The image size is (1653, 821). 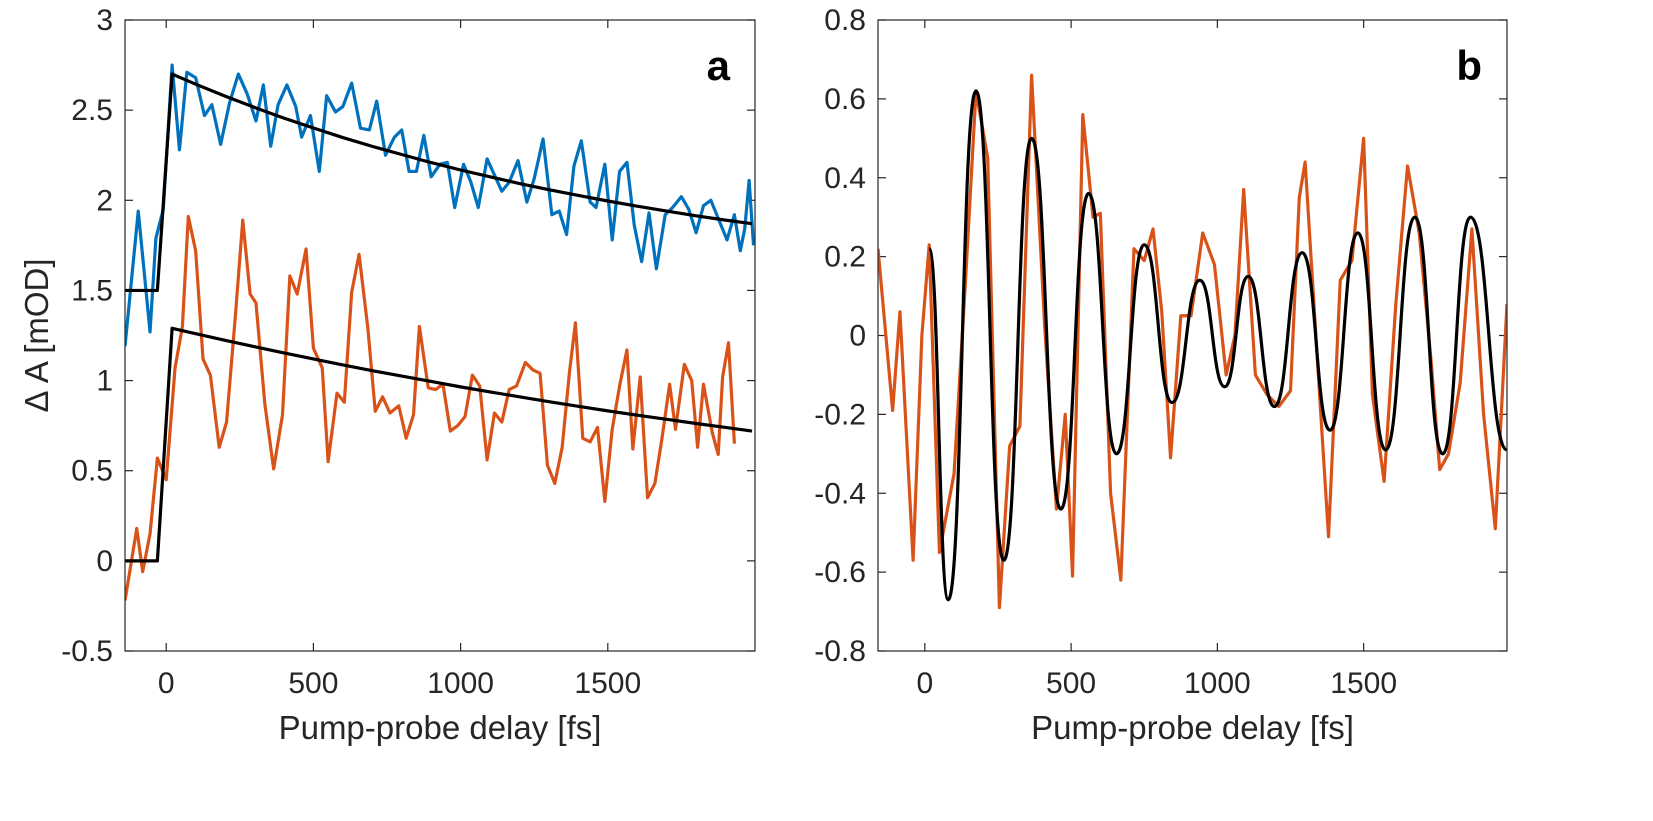 What do you see at coordinates (840, 572) in the screenshot?
I see `y-tick-label: -0.6` at bounding box center [840, 572].